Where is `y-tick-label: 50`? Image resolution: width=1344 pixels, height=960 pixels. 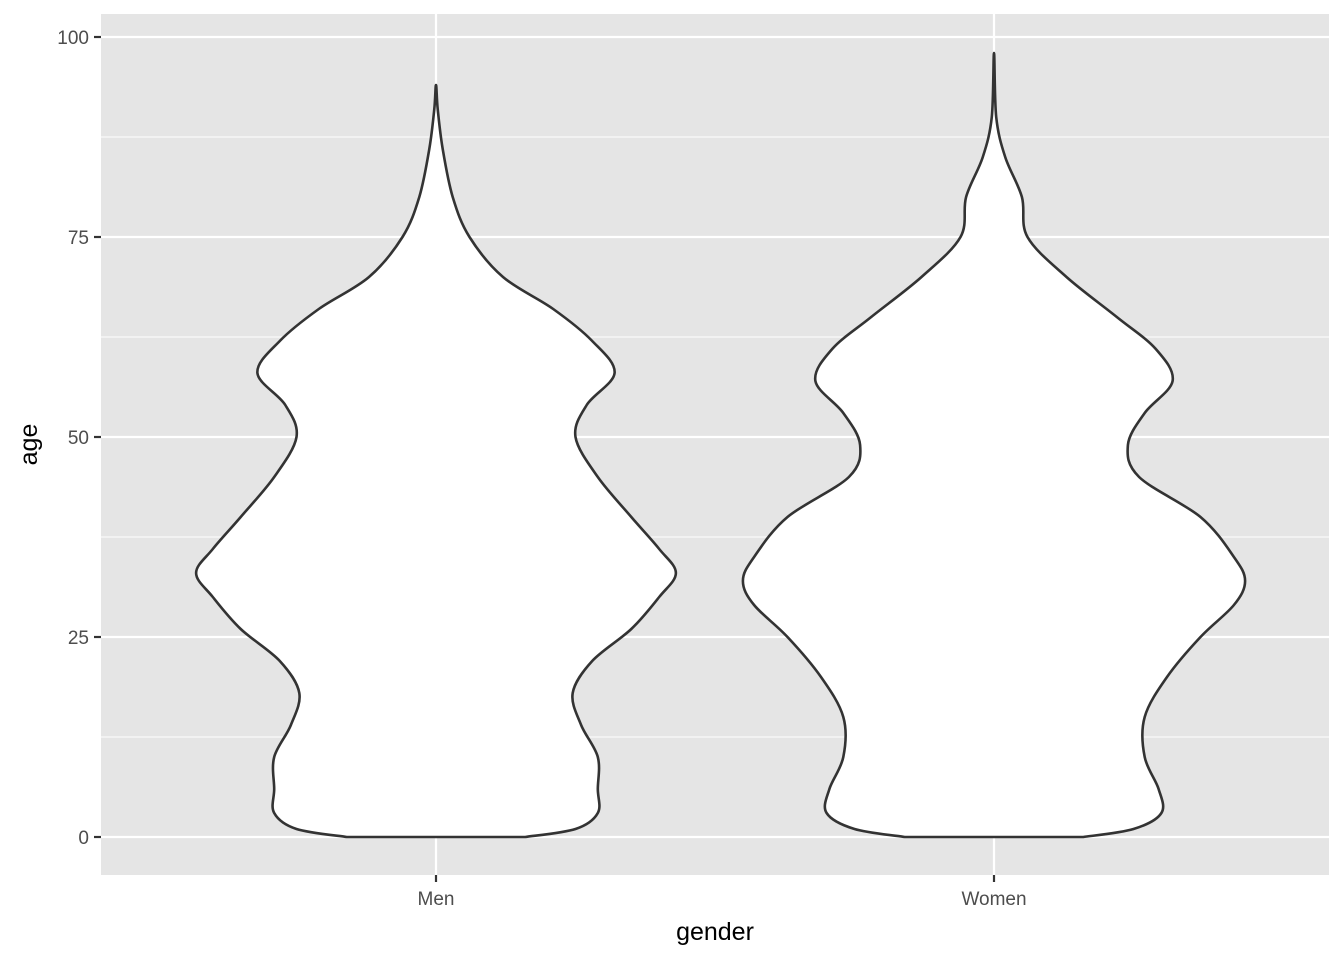
y-tick-label: 50 is located at coordinates (78, 438).